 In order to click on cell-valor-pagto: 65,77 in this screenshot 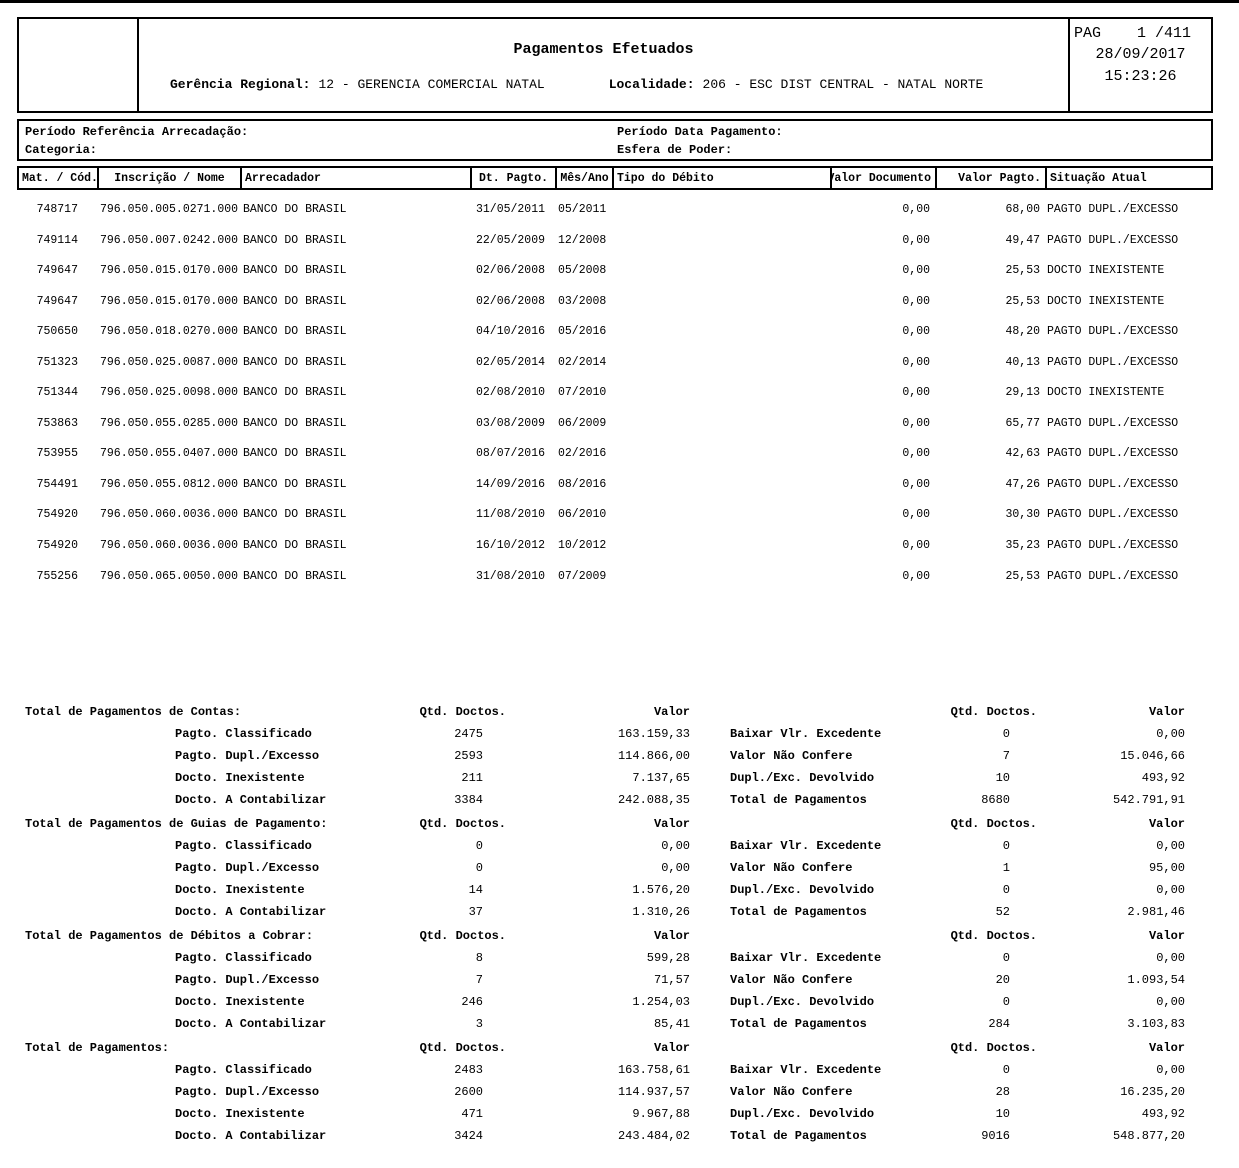, I will do `click(1022, 423)`.